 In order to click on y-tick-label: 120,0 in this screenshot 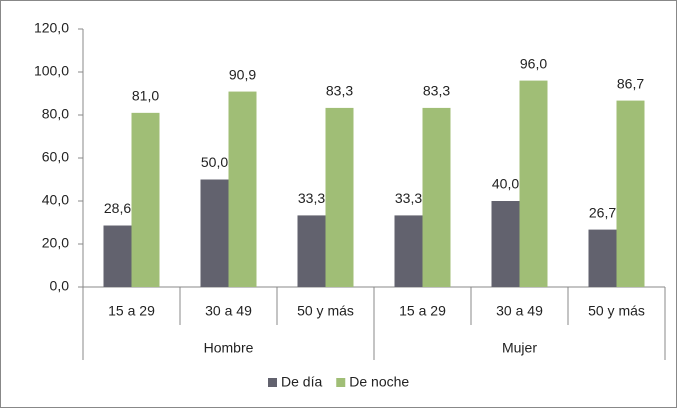, I will do `click(51, 28)`.